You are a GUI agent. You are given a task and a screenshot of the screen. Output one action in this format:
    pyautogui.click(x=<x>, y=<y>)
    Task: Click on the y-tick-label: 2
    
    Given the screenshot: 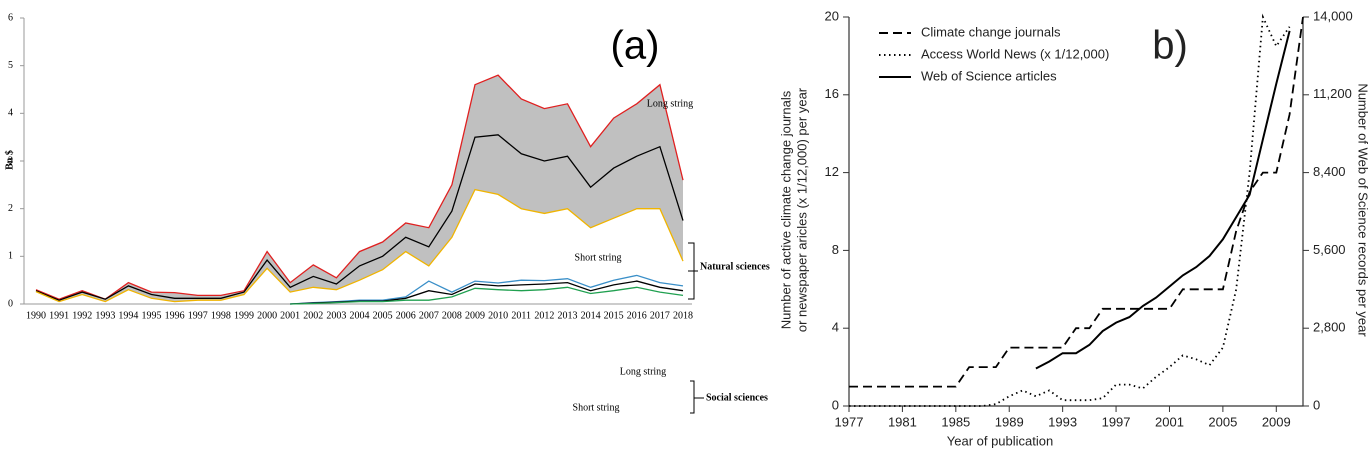 What is the action you would take?
    pyautogui.click(x=10, y=208)
    